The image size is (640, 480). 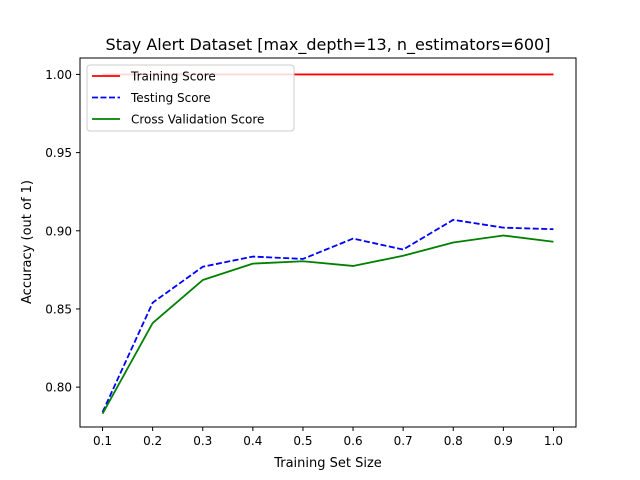 I want to click on y-tick-label: 1.00, so click(x=58, y=75).